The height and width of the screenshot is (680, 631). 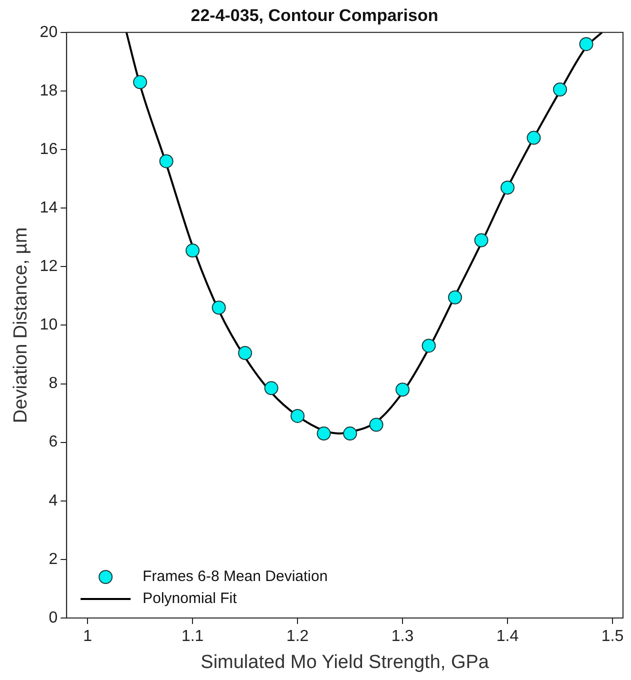 I want to click on x-tick-label: 1.4, so click(x=507, y=637).